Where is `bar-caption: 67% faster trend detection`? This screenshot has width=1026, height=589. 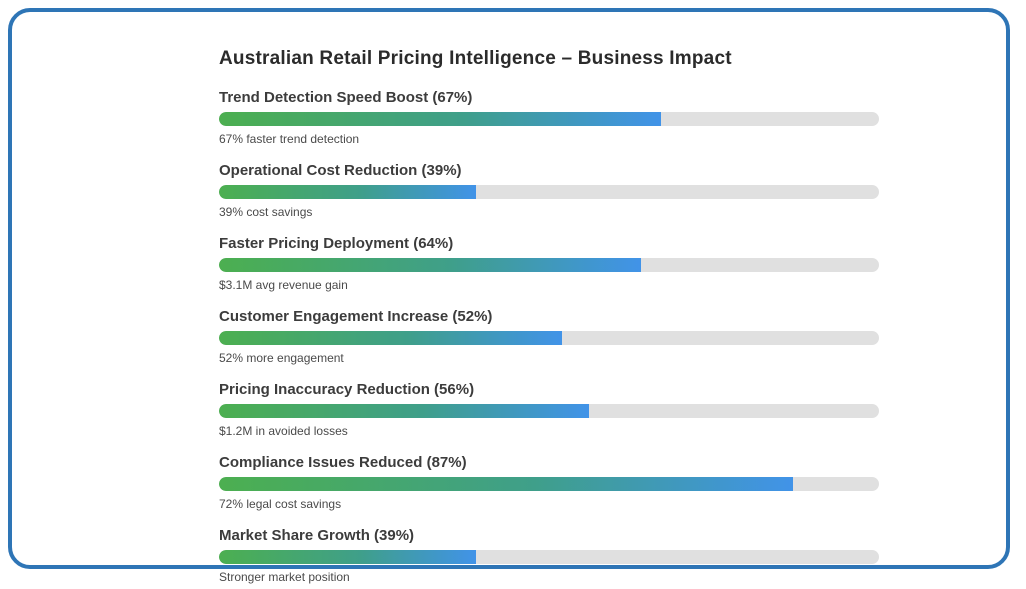 bar-caption: 67% faster trend detection is located at coordinates (289, 138).